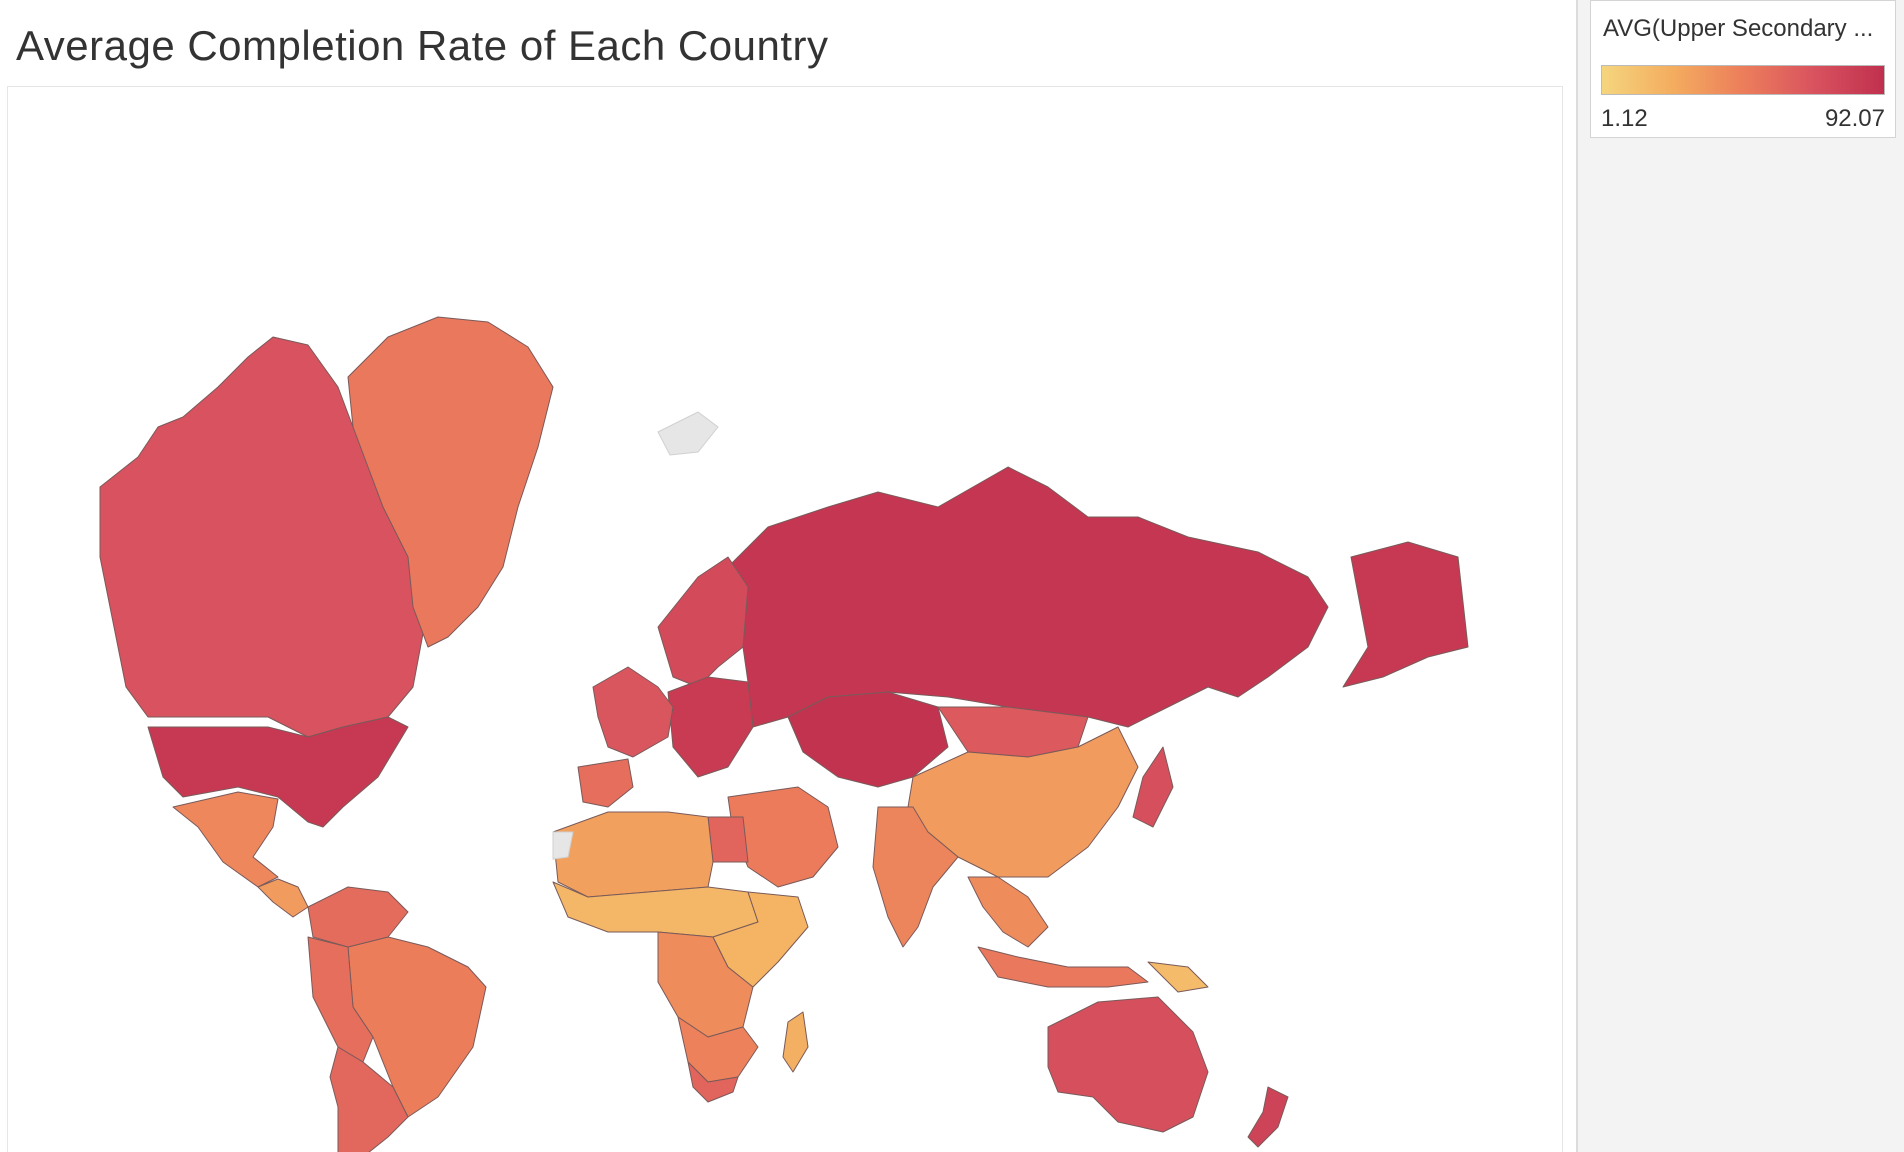 This screenshot has height=1152, width=1904. I want to click on country-north-africa: North Africa: 30, so click(633, 854).